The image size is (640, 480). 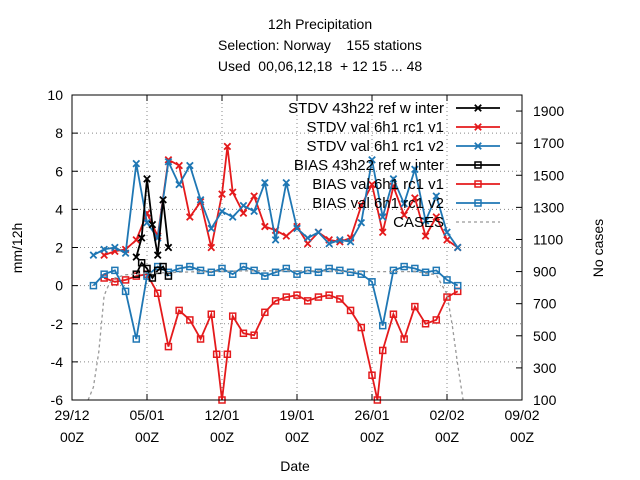 I want to click on y2-tick-label: 1900, so click(x=548, y=111).